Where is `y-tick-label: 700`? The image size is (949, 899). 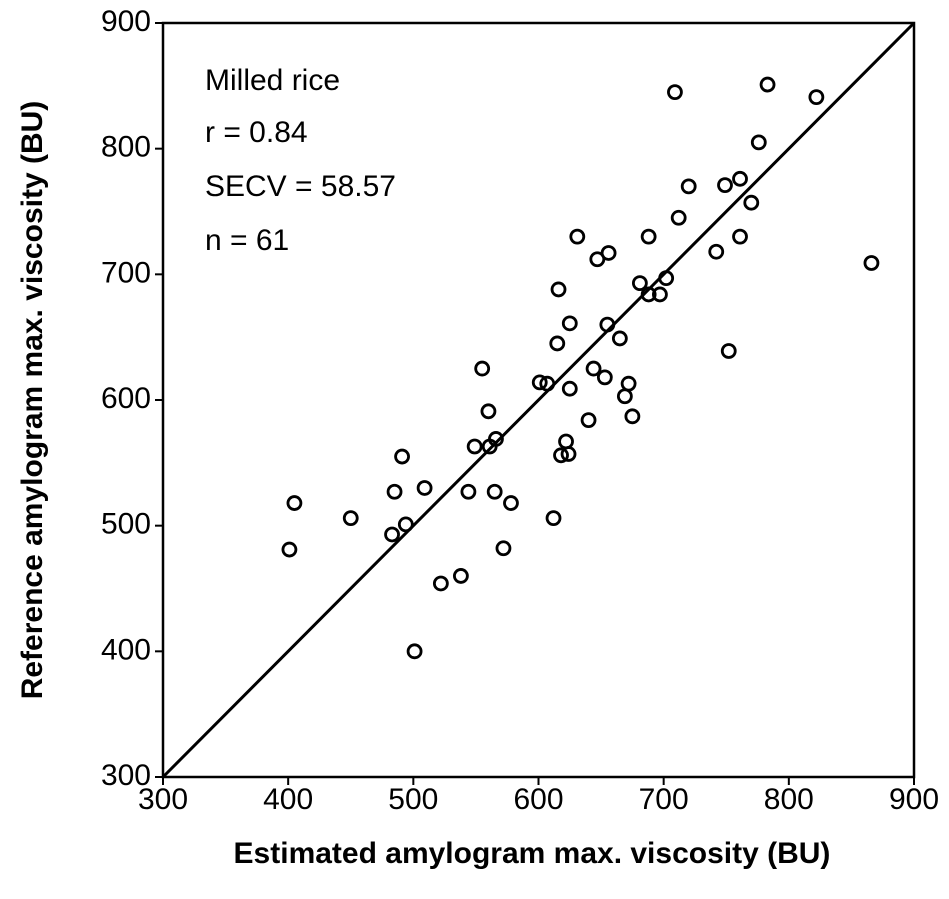
y-tick-label: 700 is located at coordinates (126, 272).